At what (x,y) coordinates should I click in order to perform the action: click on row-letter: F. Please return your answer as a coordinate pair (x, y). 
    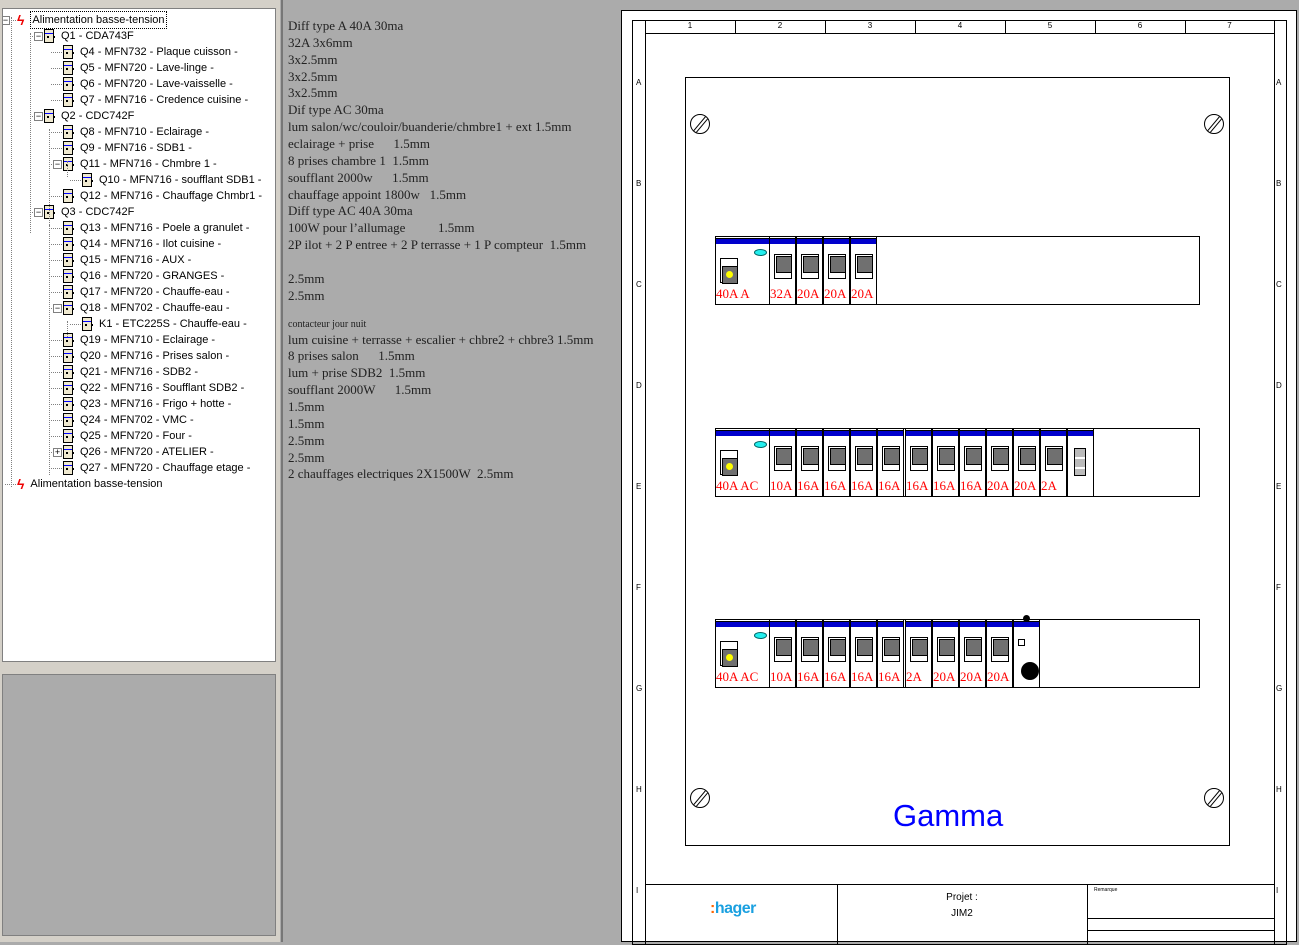
    Looking at the image, I should click on (1278, 587).